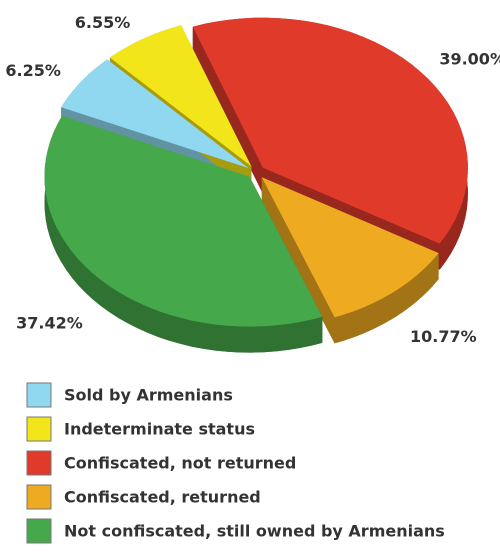 Image resolution: width=500 pixels, height=555 pixels. I want to click on legend-label: Confiscated, not returned, so click(180, 463).